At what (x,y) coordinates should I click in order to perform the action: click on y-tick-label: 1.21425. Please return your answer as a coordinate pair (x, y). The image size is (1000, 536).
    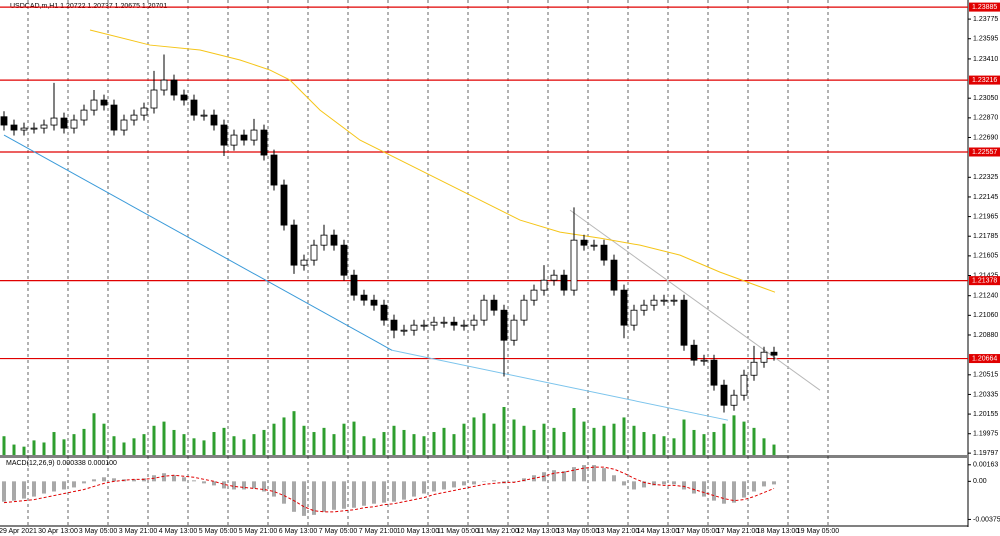
    Looking at the image, I should click on (985, 275).